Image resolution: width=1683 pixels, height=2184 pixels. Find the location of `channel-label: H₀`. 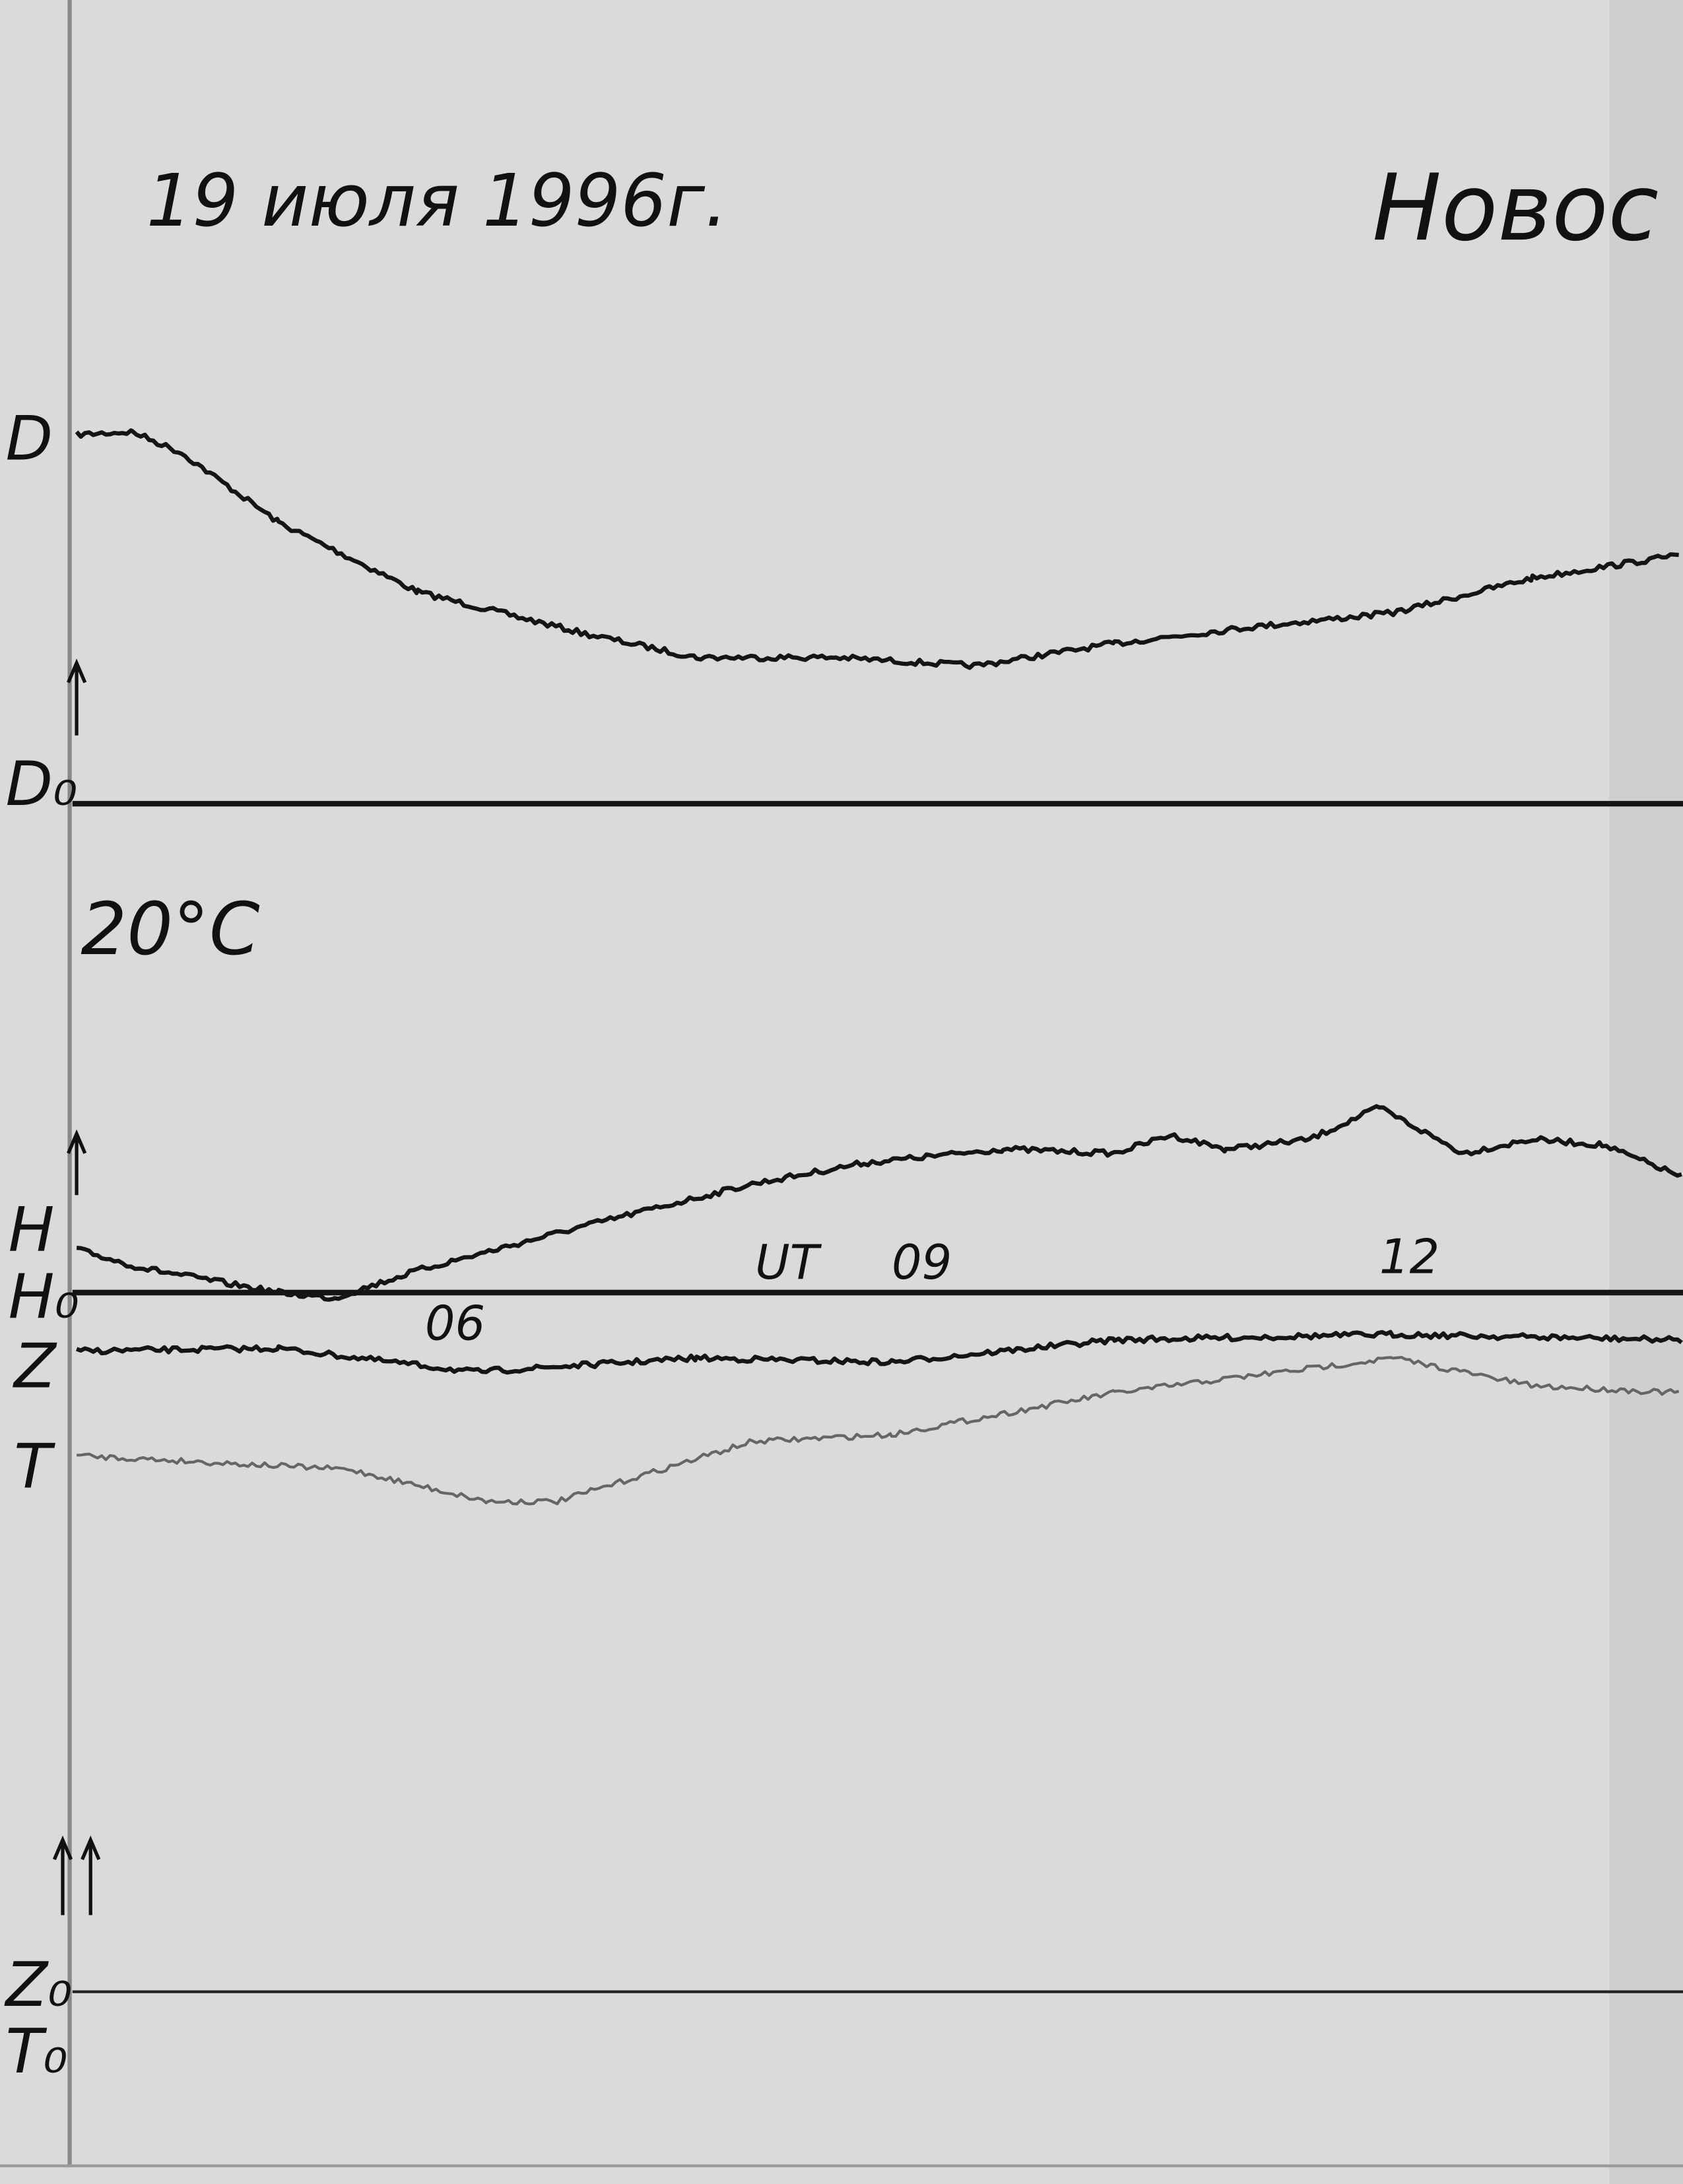

channel-label: H₀ is located at coordinates (44, 1296).